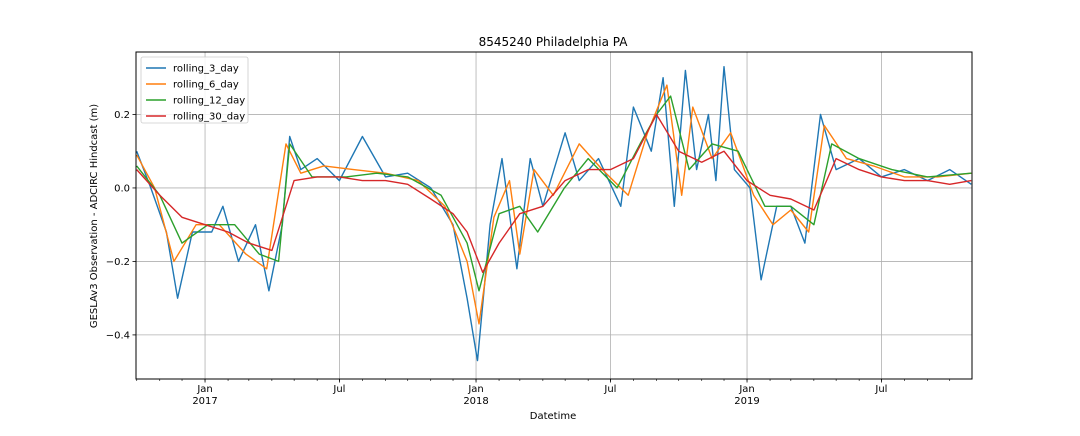 Image resolution: width=1080 pixels, height=436 pixels. Describe the element at coordinates (209, 101) in the screenshot. I see `legend-label: rolling_12_day` at that location.